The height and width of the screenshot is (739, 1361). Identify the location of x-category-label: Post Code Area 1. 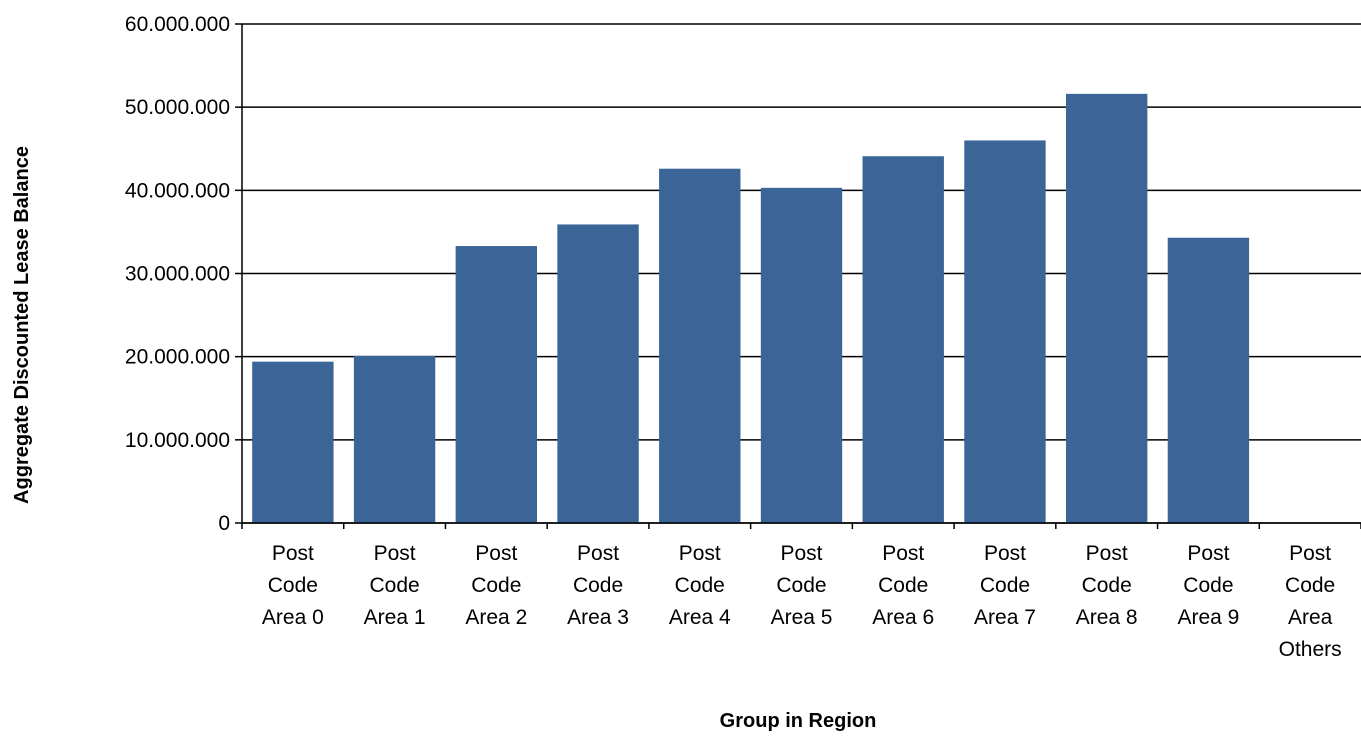
(395, 585).